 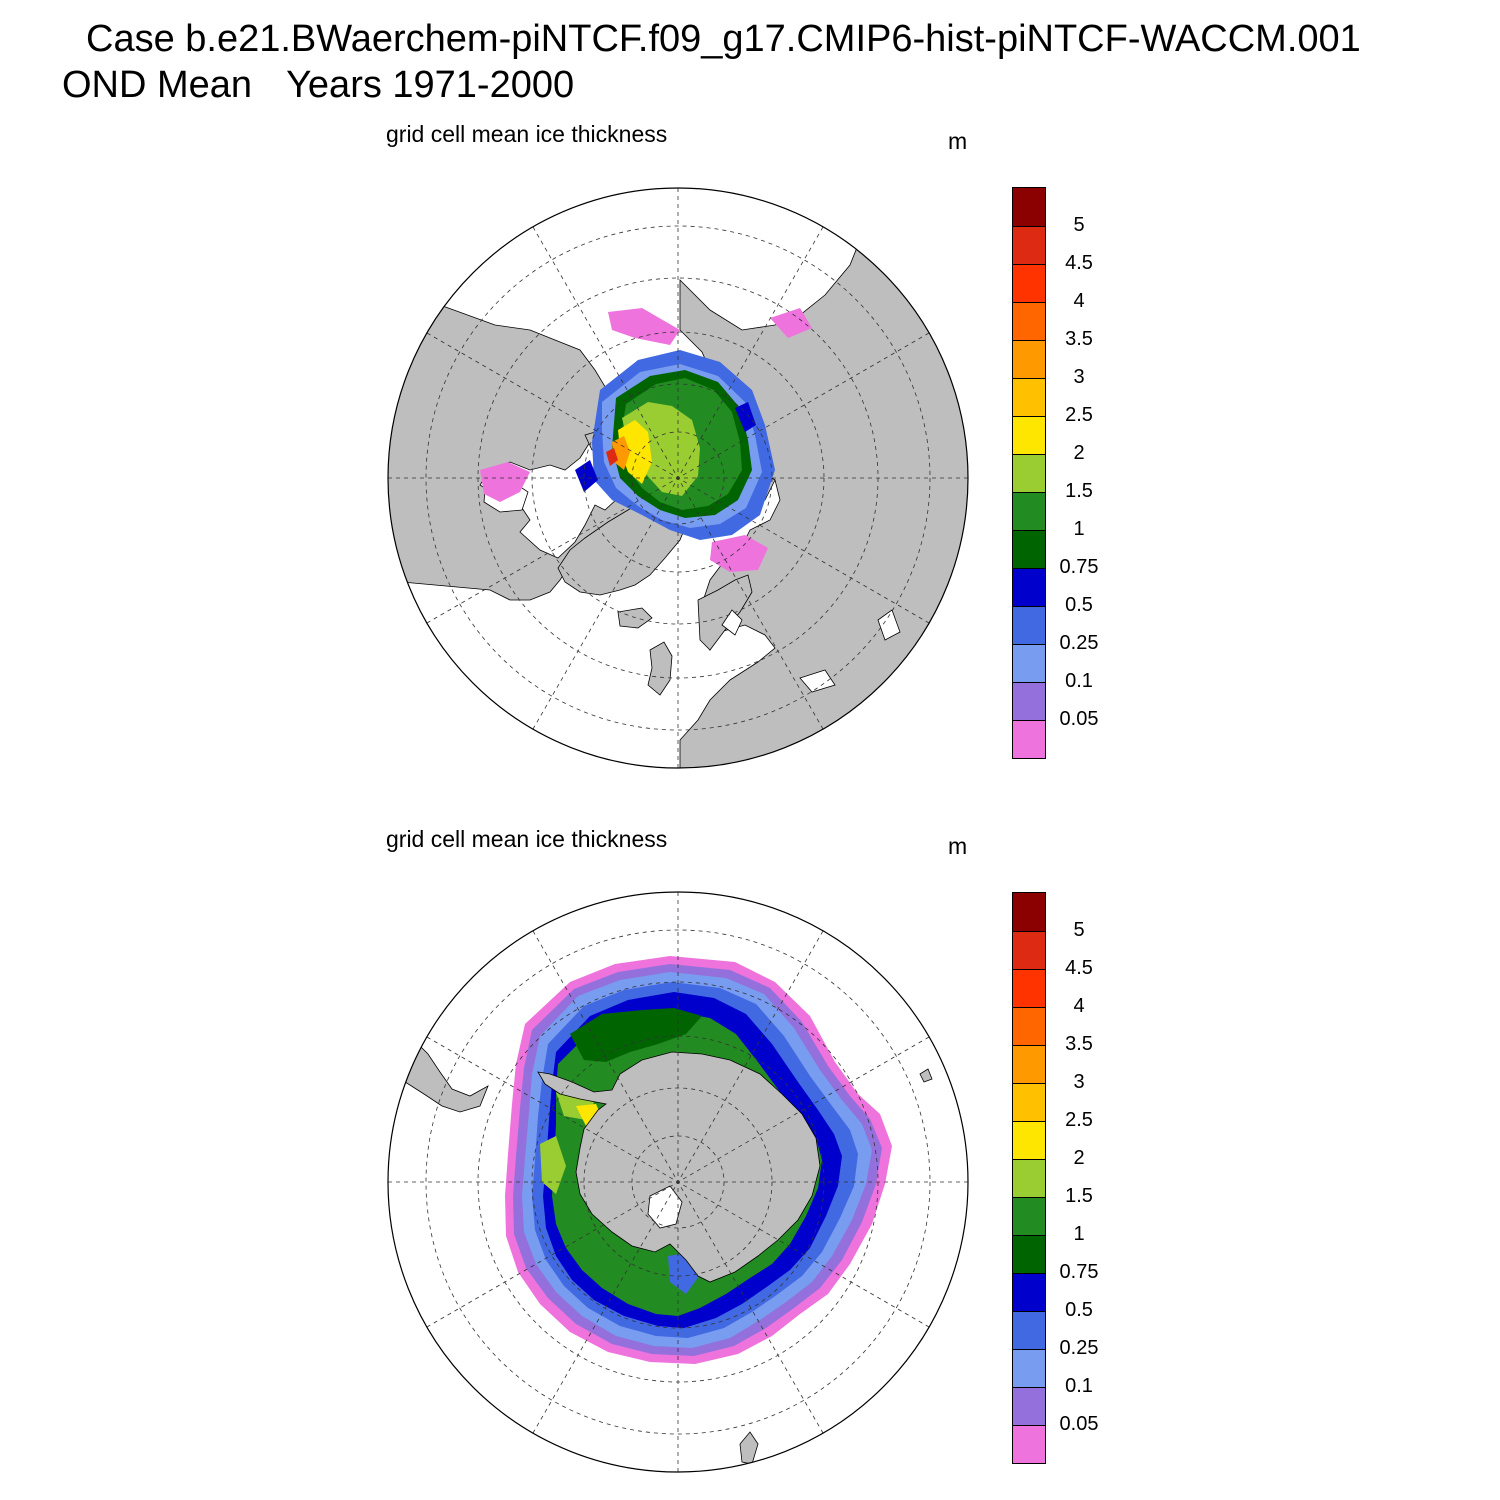 What do you see at coordinates (644, 326) in the screenshot?
I see `north-ice-pink-bering` at bounding box center [644, 326].